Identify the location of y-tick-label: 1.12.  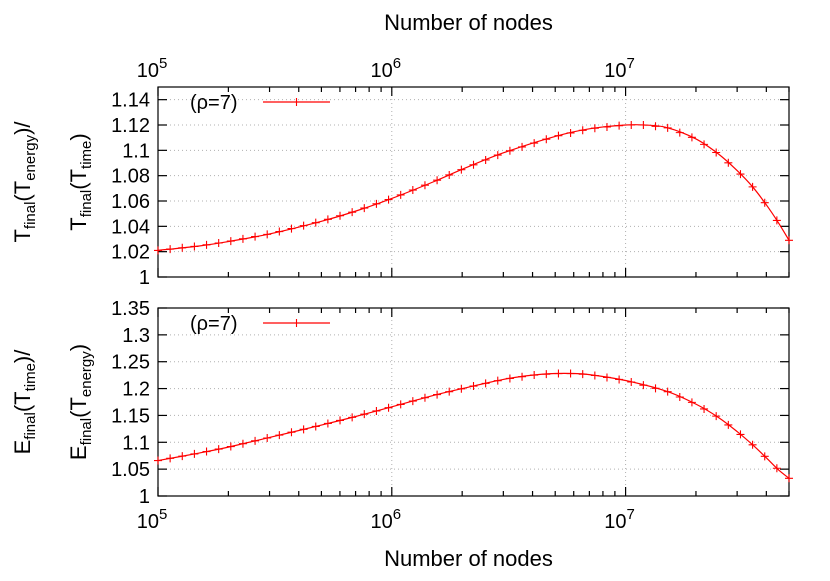
(130, 126).